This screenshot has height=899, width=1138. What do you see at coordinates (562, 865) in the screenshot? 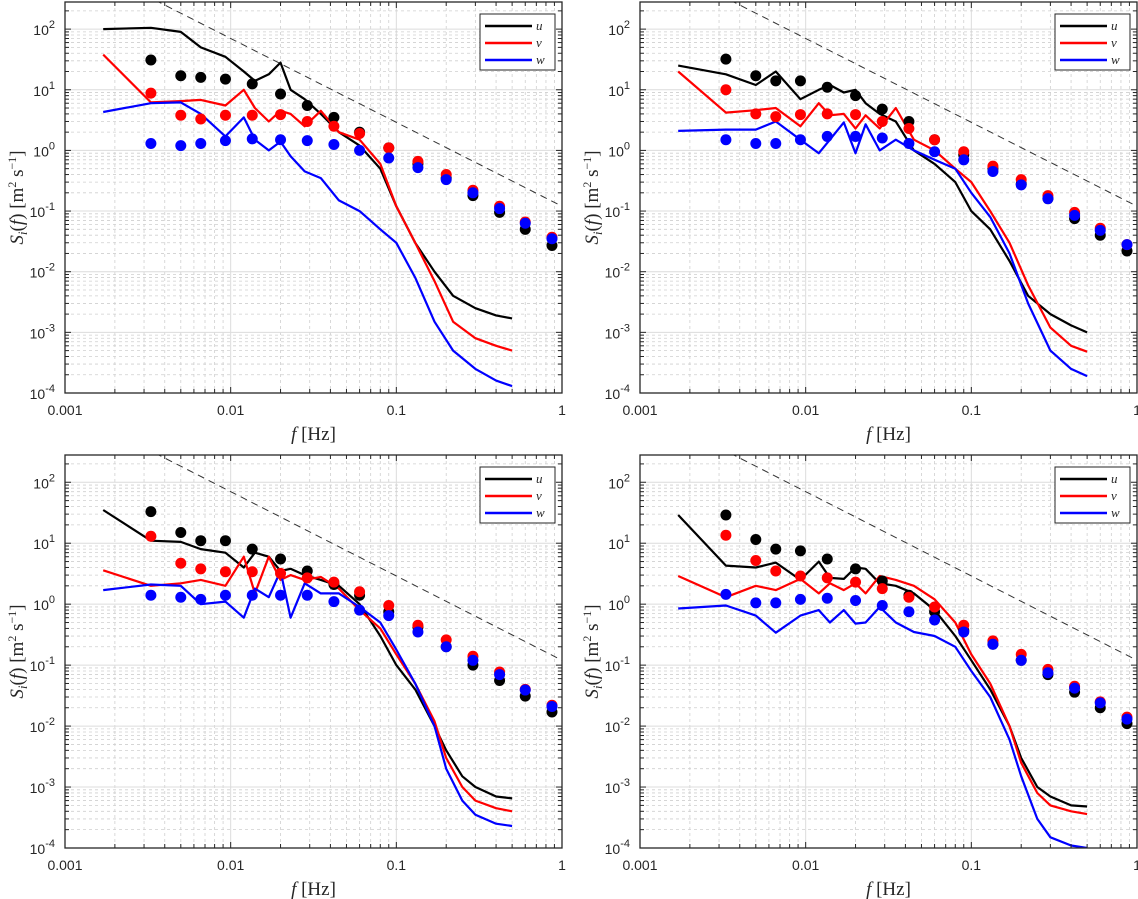
I see `x-tick-label: 1` at bounding box center [562, 865].